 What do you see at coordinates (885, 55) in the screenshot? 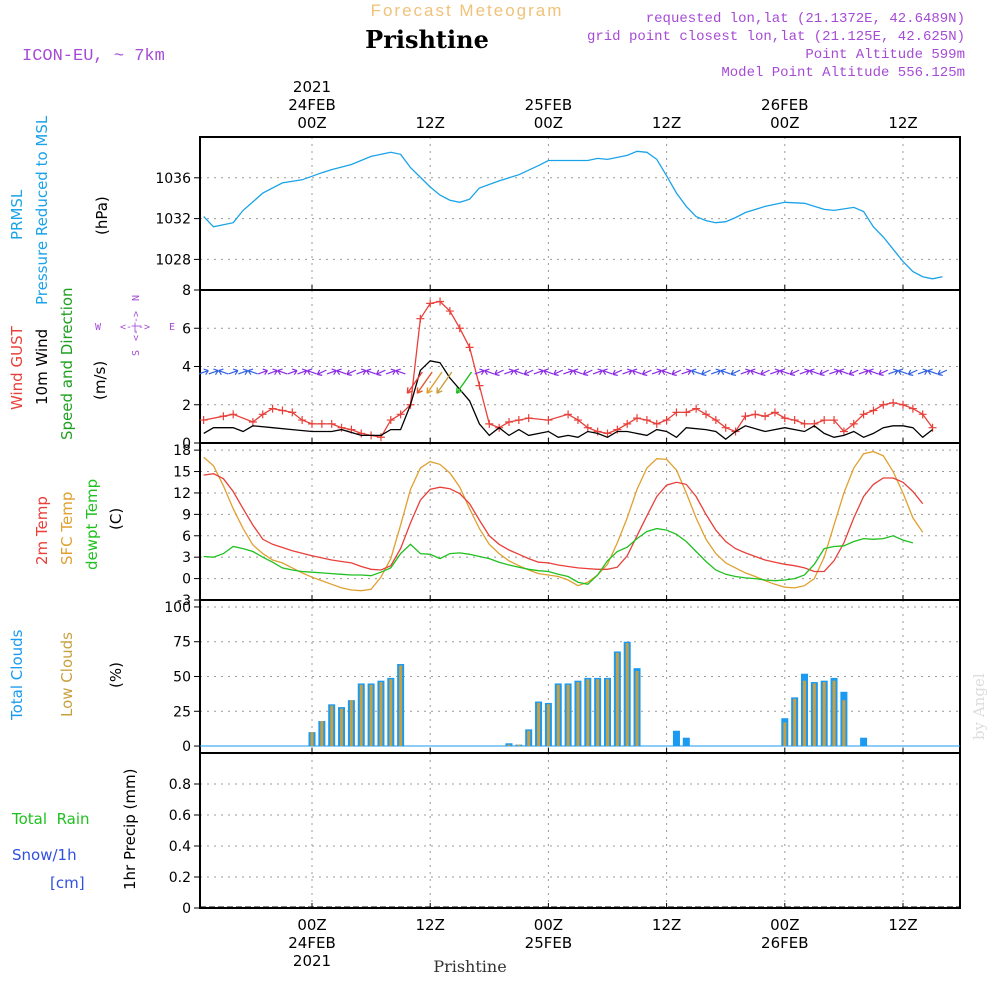
I see `point-altitude: Point Altitude 599m` at bounding box center [885, 55].